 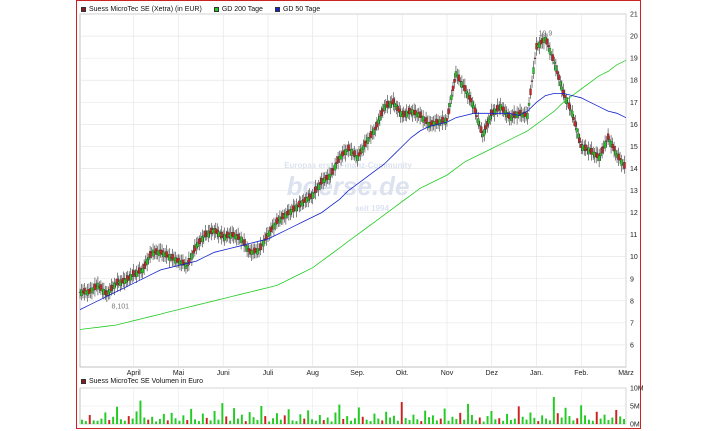 What do you see at coordinates (179, 373) in the screenshot?
I see `x-tick-label: Mai` at bounding box center [179, 373].